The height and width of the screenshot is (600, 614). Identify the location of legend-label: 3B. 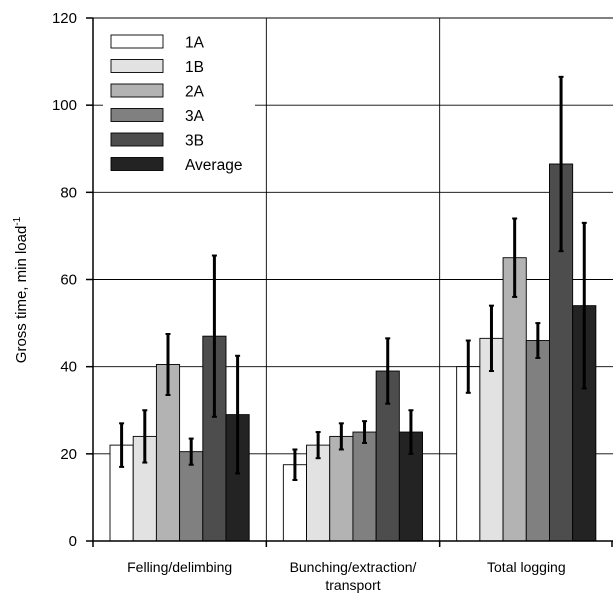
(194, 141).